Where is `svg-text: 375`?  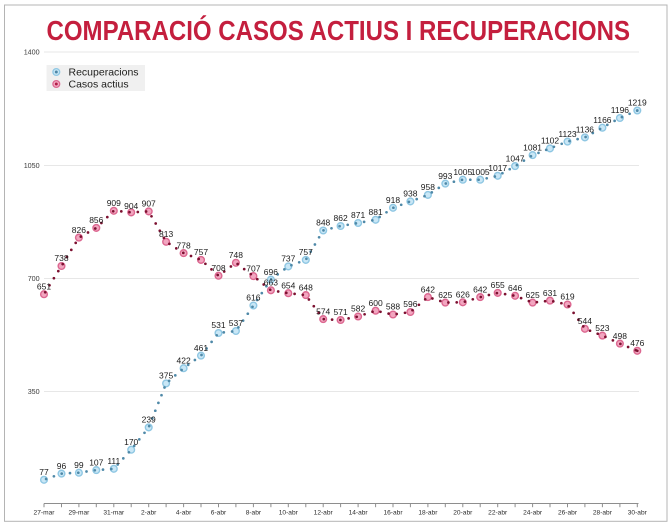
svg-text: 375 is located at coordinates (166, 376).